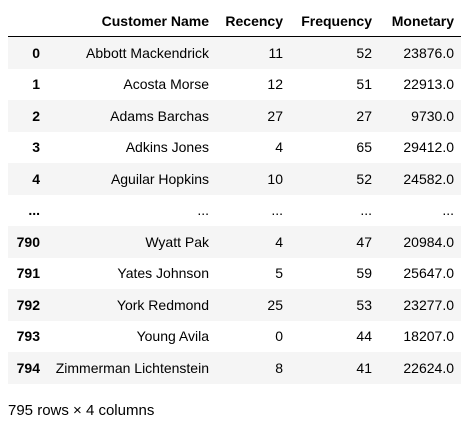 The width and height of the screenshot is (474, 429). Describe the element at coordinates (234, 273) in the screenshot. I see `table-row: 791 Yates Johnson 5 59 25647.0` at that location.